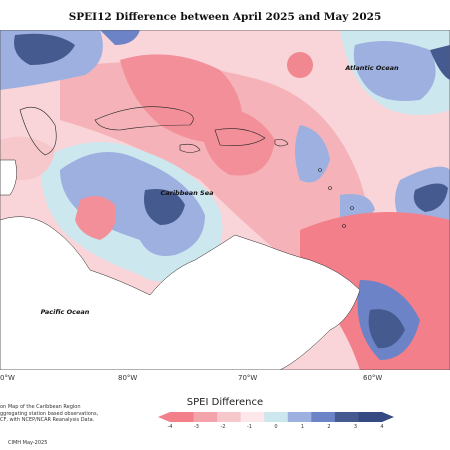  Describe the element at coordinates (312, 154) in the screenshot. I see `field-blue-antilles` at that location.